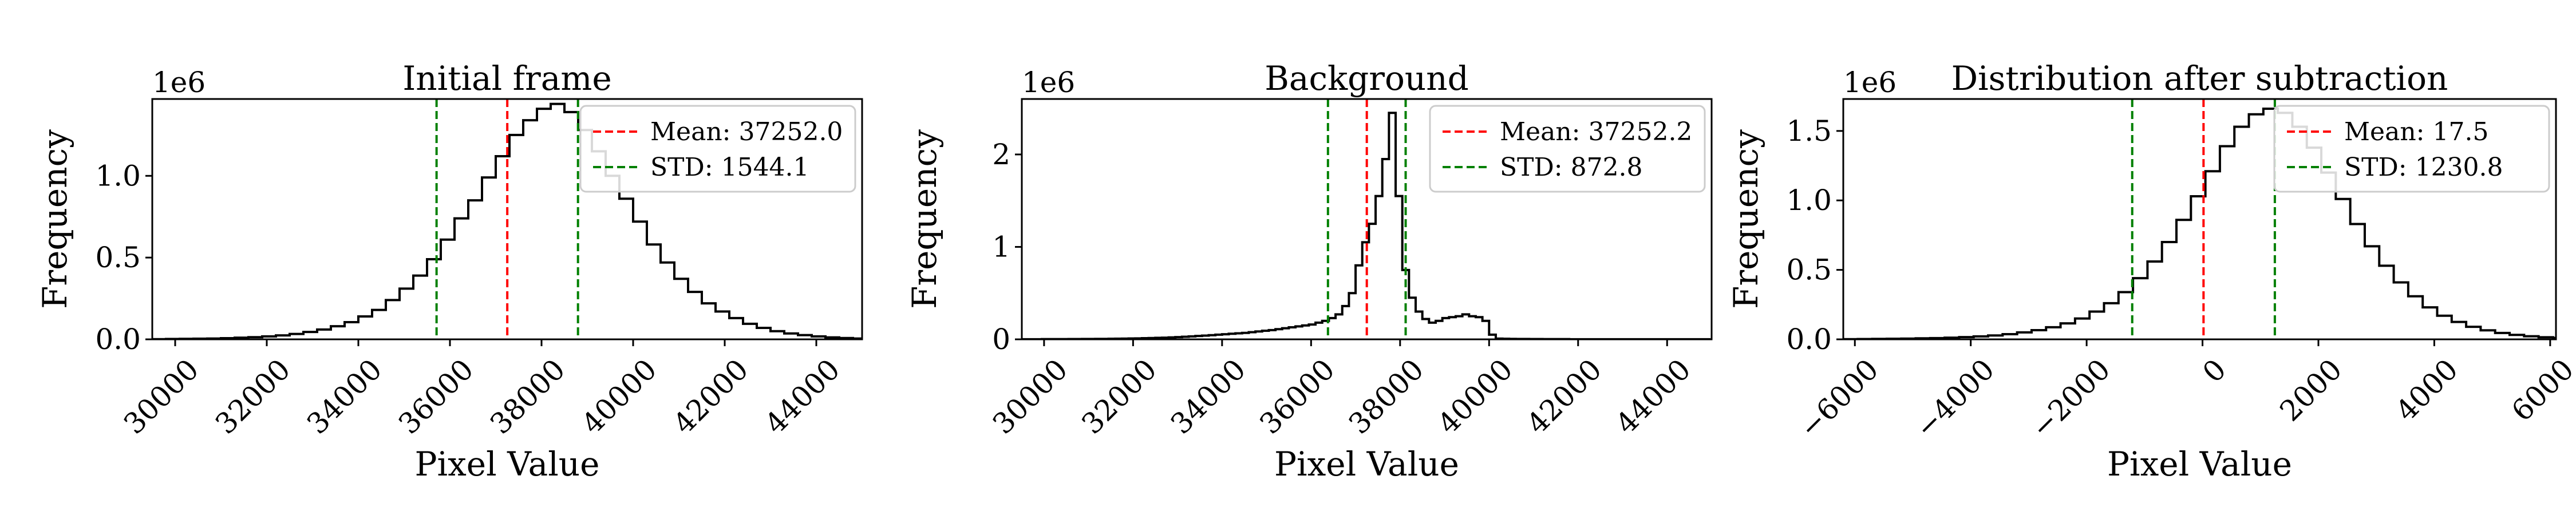  I want to click on legend: Mean: 37252.0 STD: 1544.1, so click(717, 149).